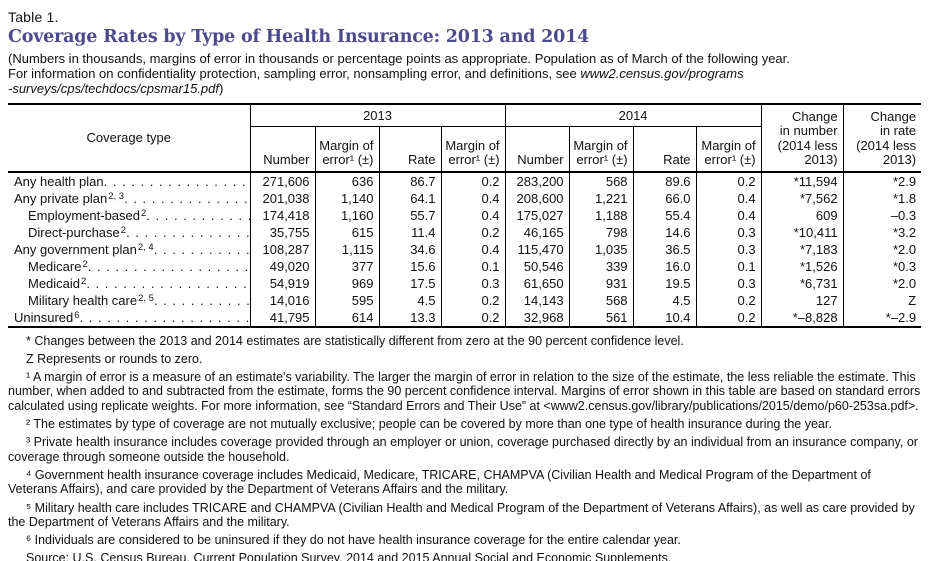 This screenshot has width=929, height=561. What do you see at coordinates (129, 138) in the screenshot?
I see `coverage-type-header: Coverage type` at bounding box center [129, 138].